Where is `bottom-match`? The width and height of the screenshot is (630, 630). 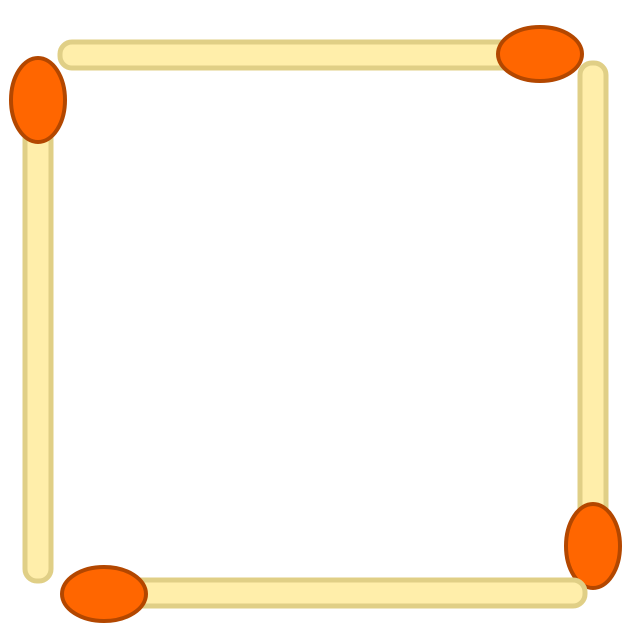 bottom-match is located at coordinates (324, 594).